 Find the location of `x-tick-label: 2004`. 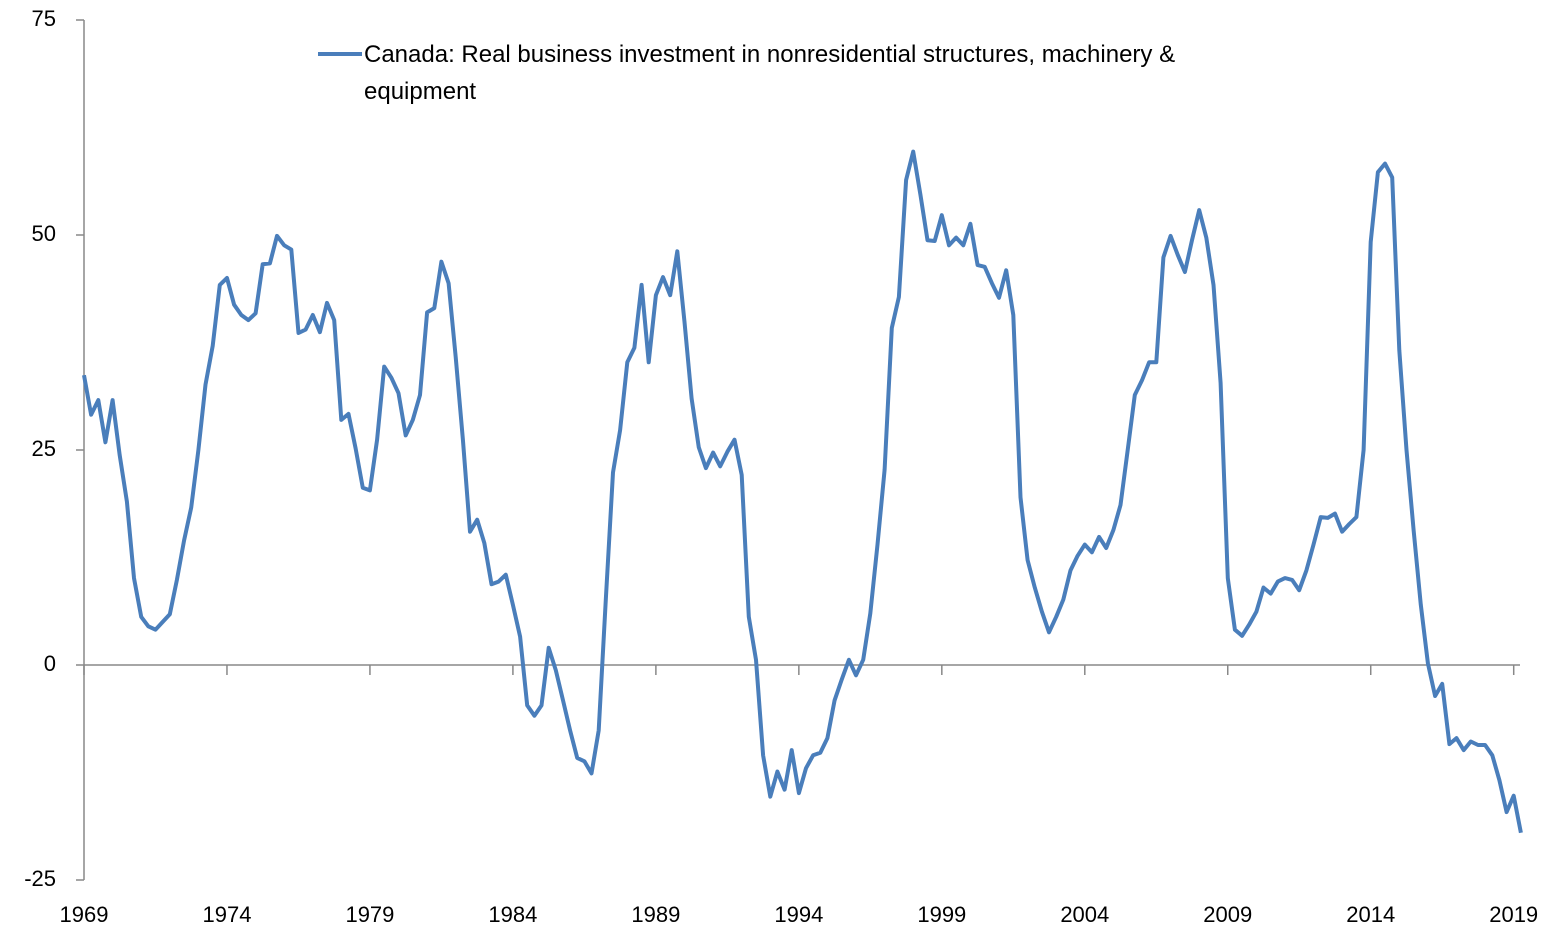

x-tick-label: 2004 is located at coordinates (1084, 914).